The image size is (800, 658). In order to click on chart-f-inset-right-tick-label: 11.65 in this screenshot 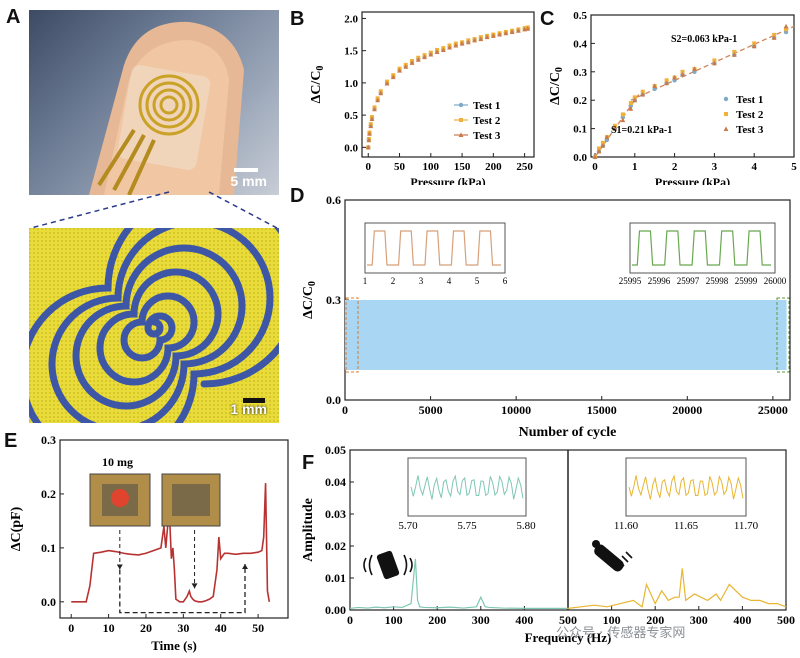, I will do `click(686, 526)`.